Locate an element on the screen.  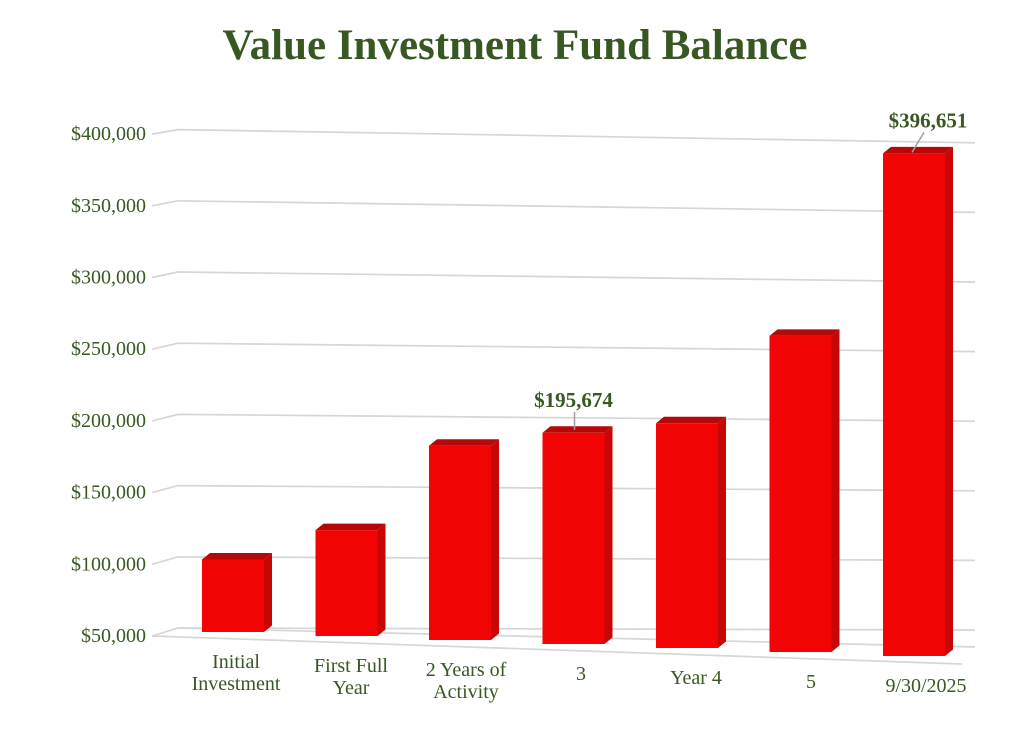
category-label-line: 3 is located at coordinates (581, 674).